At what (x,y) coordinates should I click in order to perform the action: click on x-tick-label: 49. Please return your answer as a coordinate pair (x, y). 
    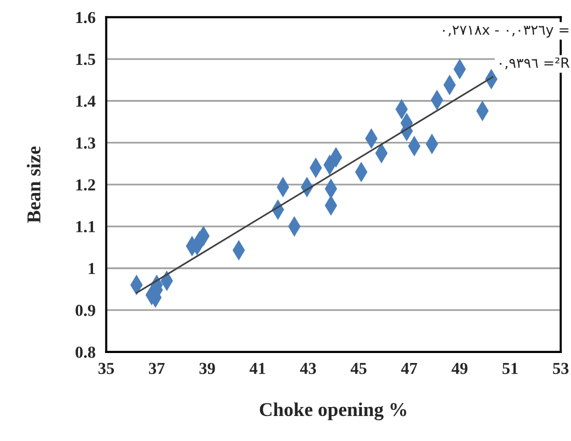
    Looking at the image, I should click on (460, 368).